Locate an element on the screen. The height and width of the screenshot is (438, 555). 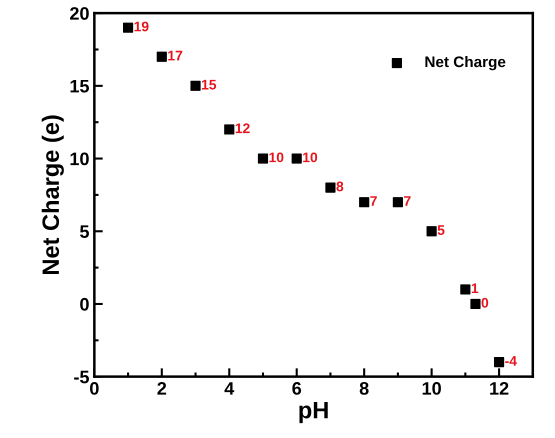
x-tick-label: 6 is located at coordinates (297, 388).